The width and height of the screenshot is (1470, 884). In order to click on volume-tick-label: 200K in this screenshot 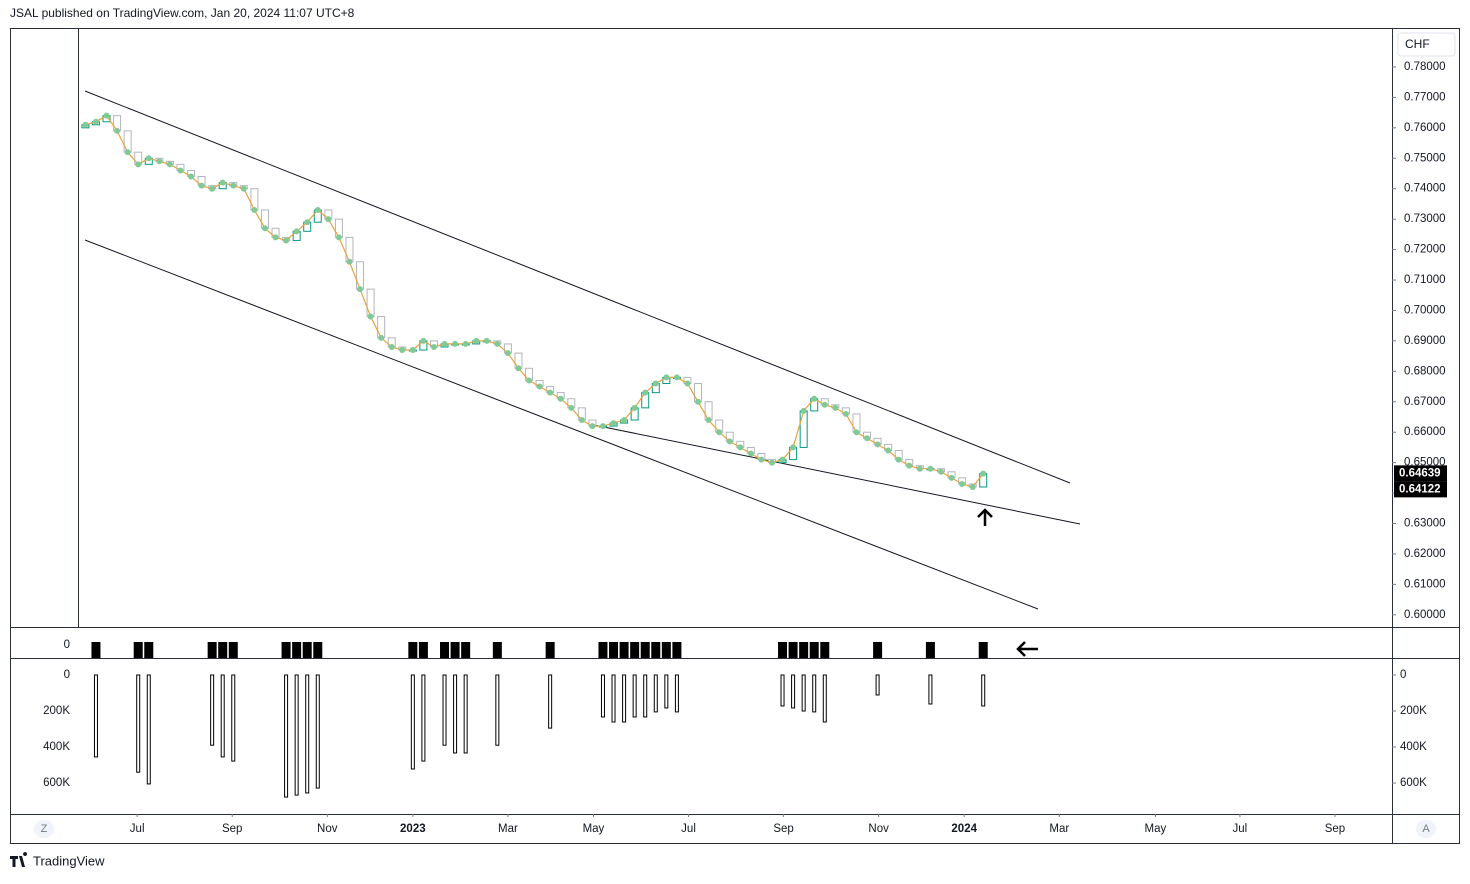, I will do `click(56, 711)`.